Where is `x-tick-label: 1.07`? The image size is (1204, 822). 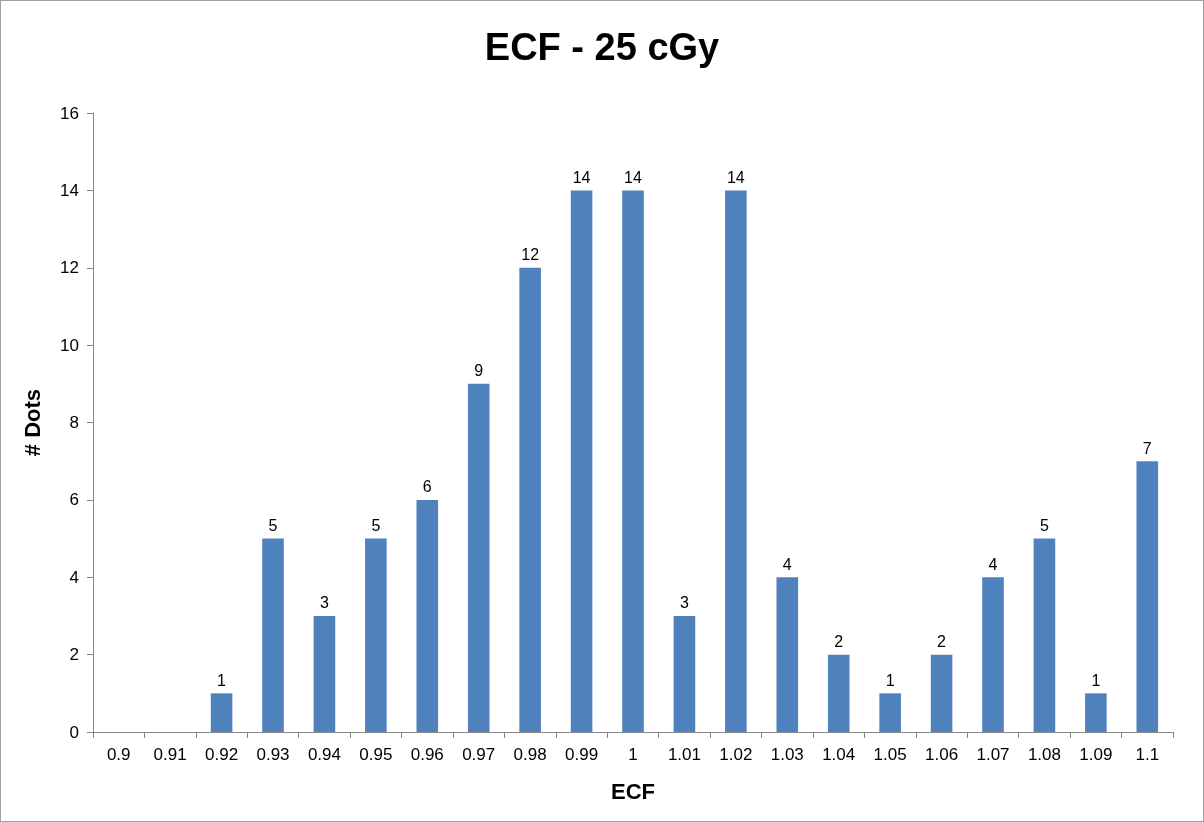 x-tick-label: 1.07 is located at coordinates (993, 754).